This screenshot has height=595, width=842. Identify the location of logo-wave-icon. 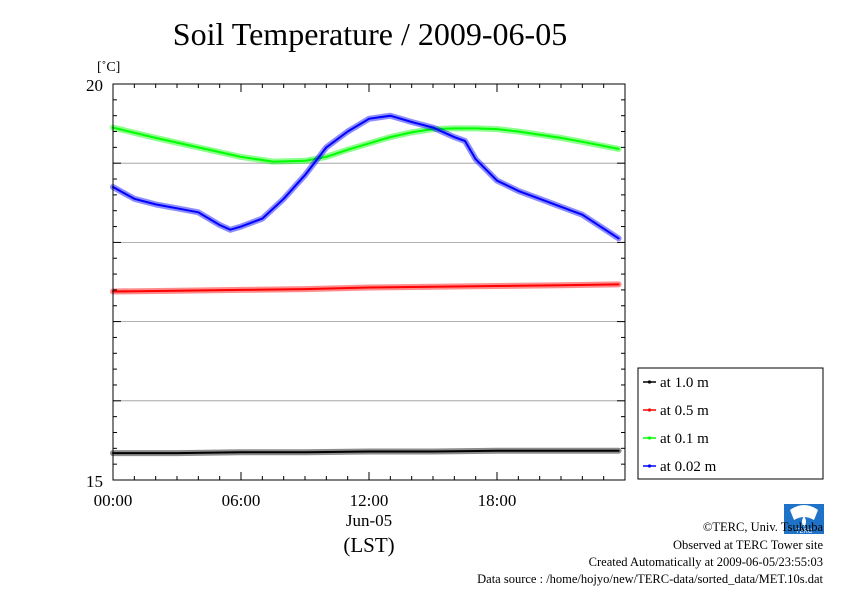
(804, 512).